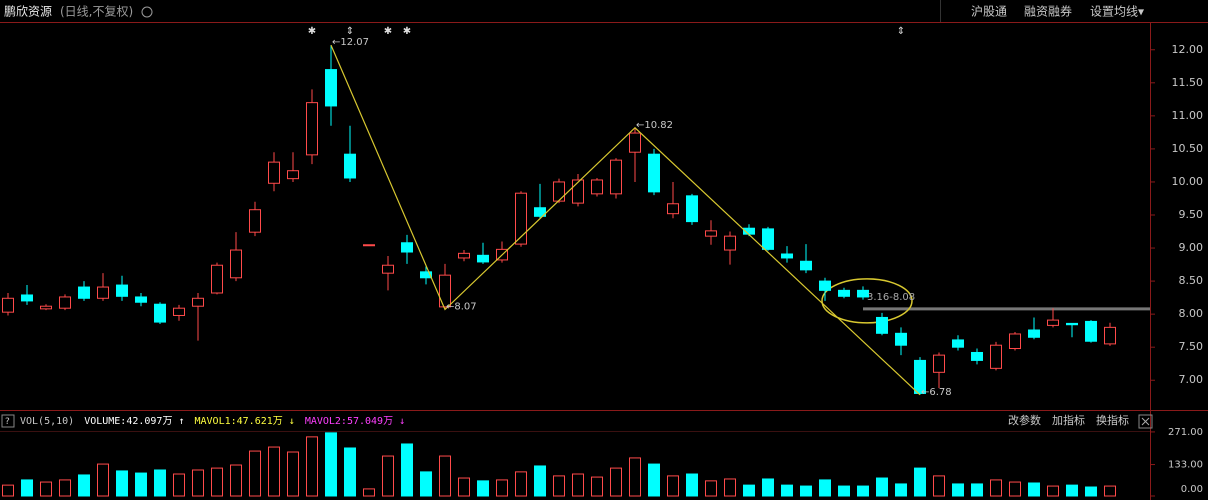 The height and width of the screenshot is (500, 1208). I want to click on close-box, so click(1145, 421).